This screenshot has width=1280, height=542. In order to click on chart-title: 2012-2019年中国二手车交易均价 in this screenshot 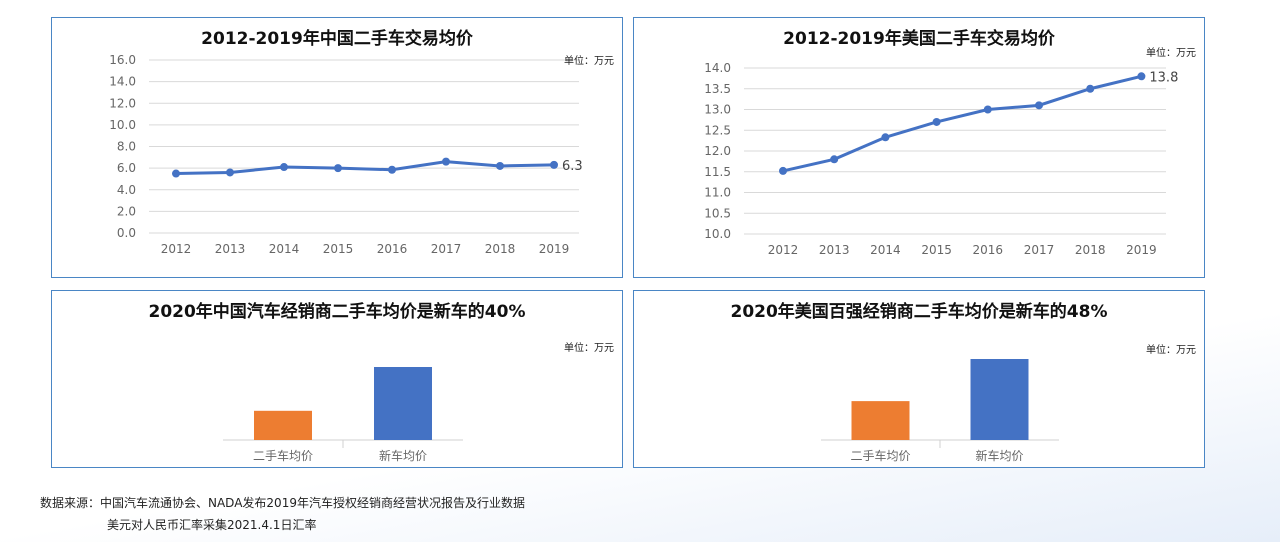, I will do `click(337, 39)`.